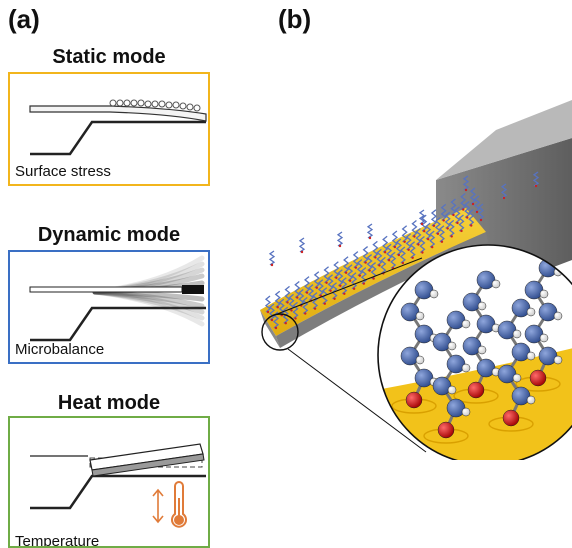 This screenshot has height=548, width=572. Describe the element at coordinates (179, 504) in the screenshot. I see `thermometer-icon` at that location.